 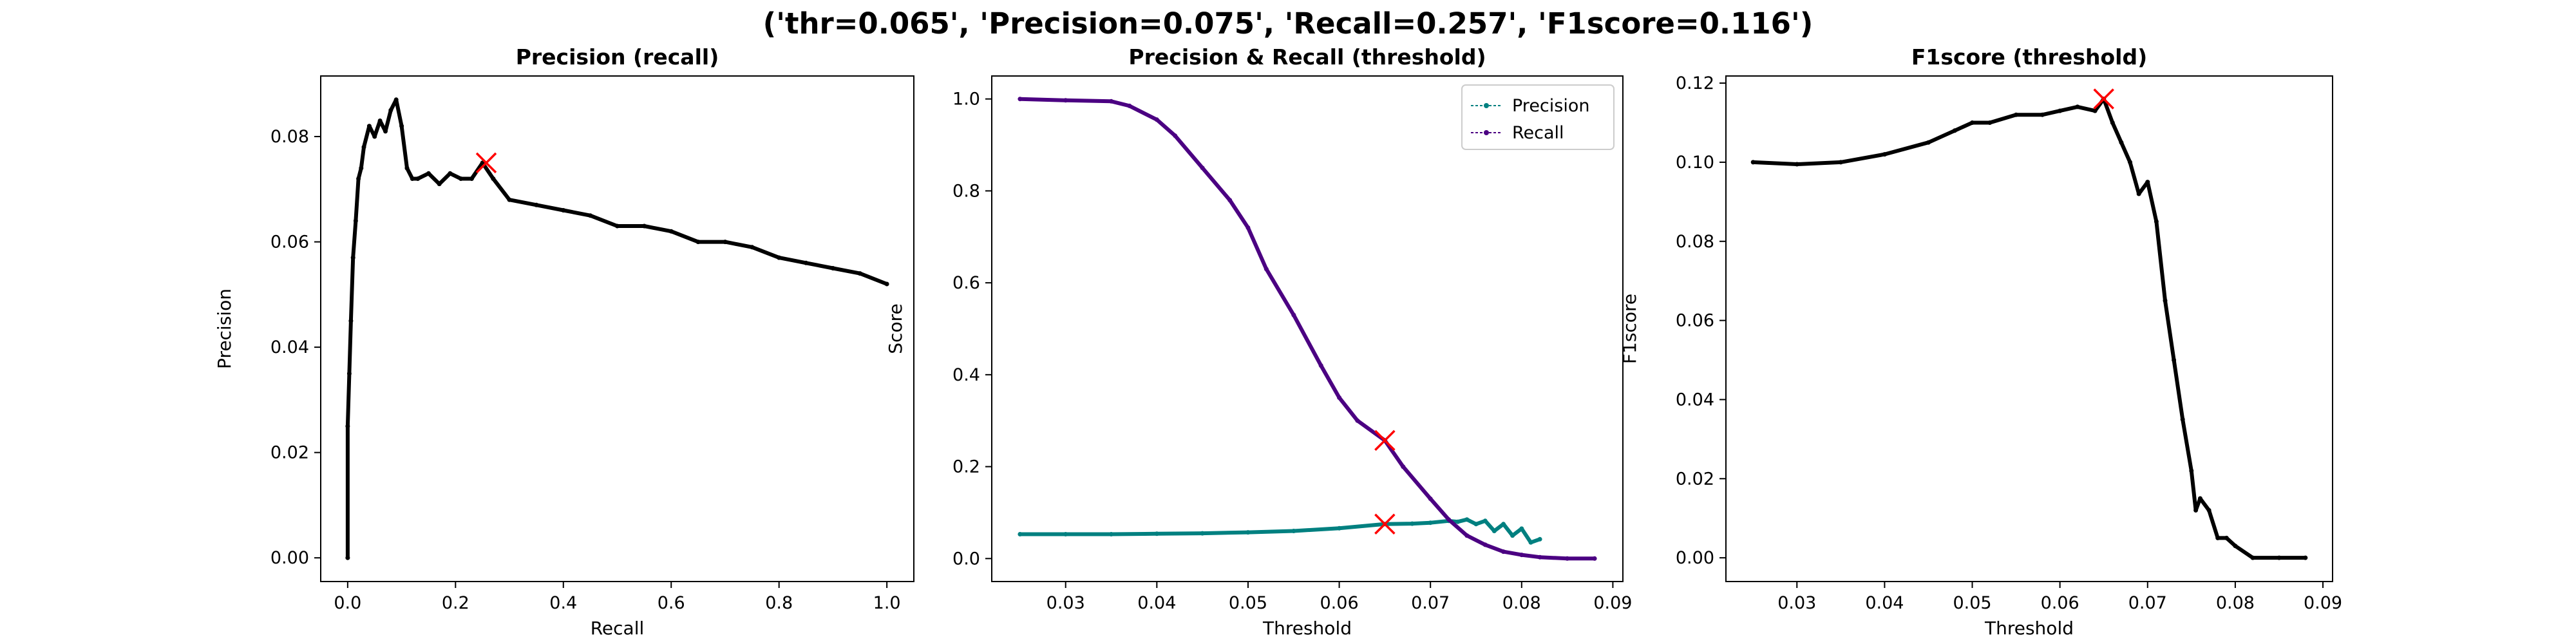 I want to click on precision-recall-xtick-label: 0.0, so click(x=348, y=603).